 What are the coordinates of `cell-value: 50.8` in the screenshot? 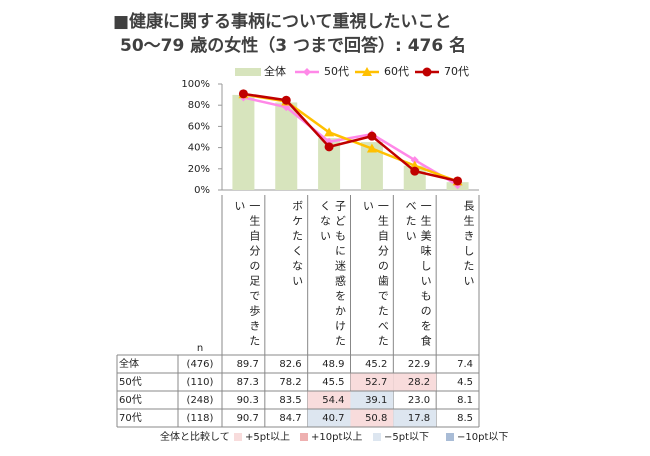 It's located at (376, 418).